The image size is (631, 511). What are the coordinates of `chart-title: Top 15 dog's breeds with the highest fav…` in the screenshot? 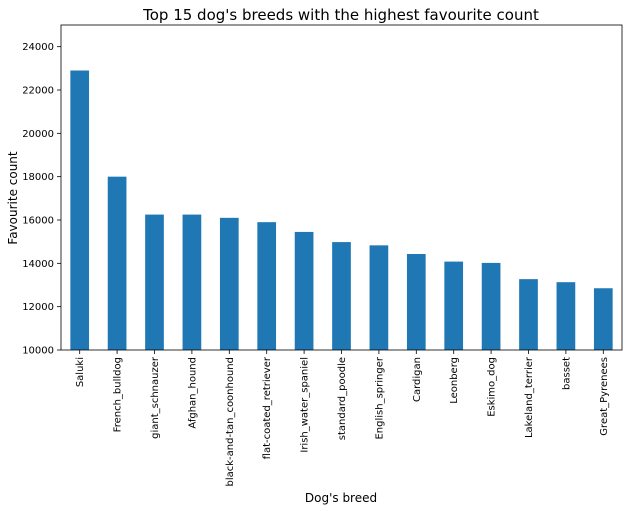 It's located at (340, 15).